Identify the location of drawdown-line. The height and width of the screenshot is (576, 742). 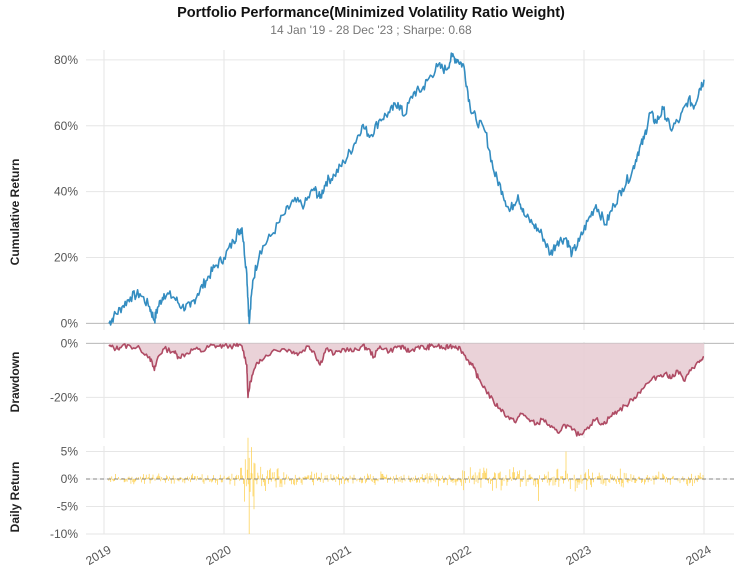
(406, 389).